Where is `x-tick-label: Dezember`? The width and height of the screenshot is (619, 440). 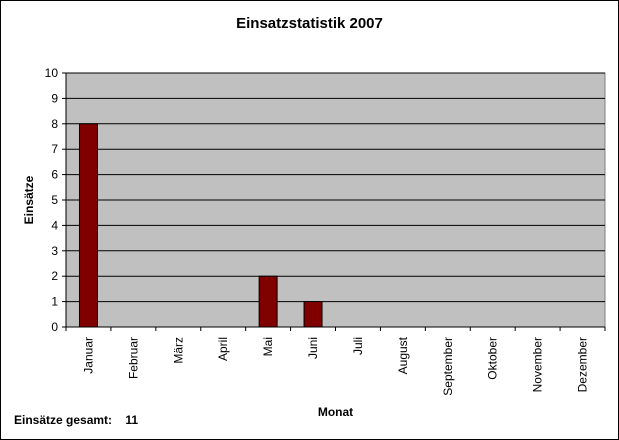
x-tick-label: Dezember is located at coordinates (583, 364).